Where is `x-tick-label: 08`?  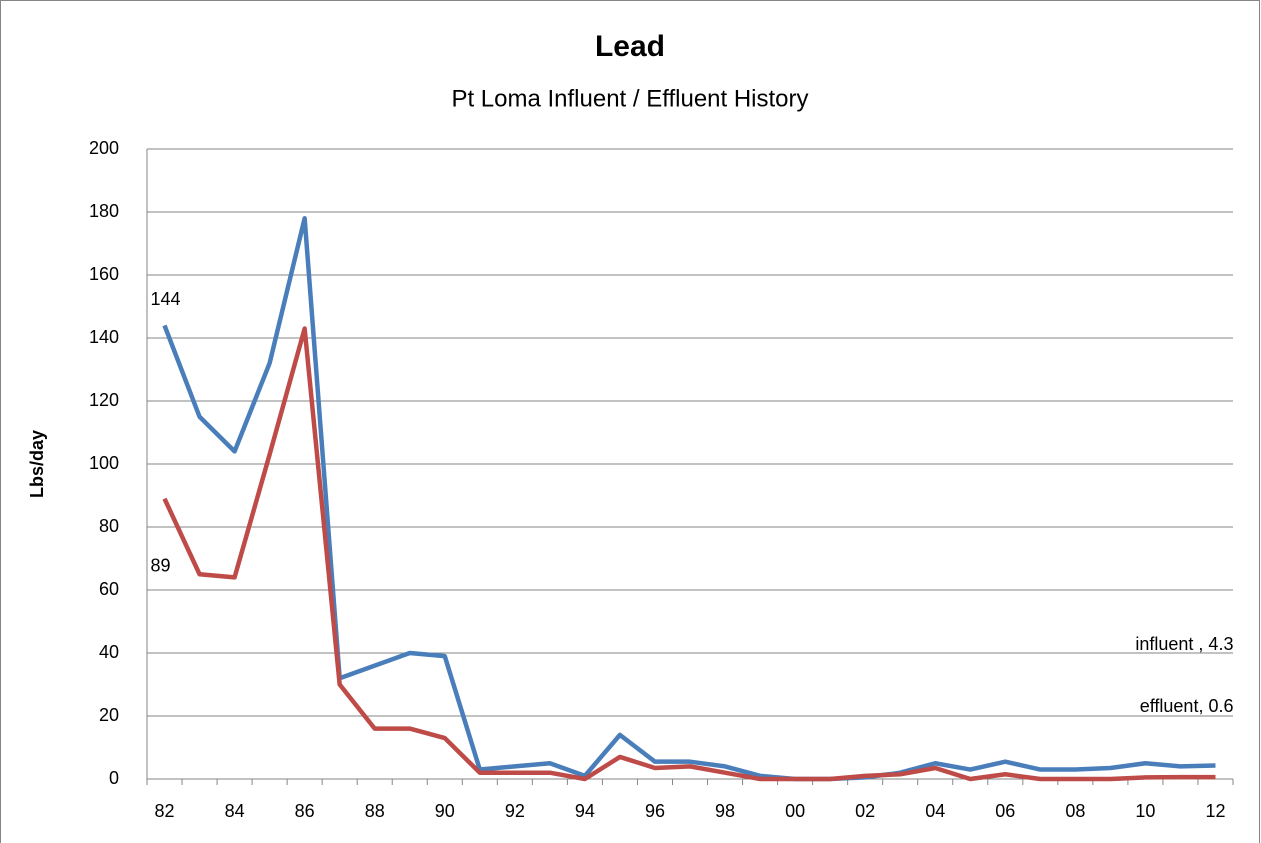
x-tick-label: 08 is located at coordinates (1075, 811).